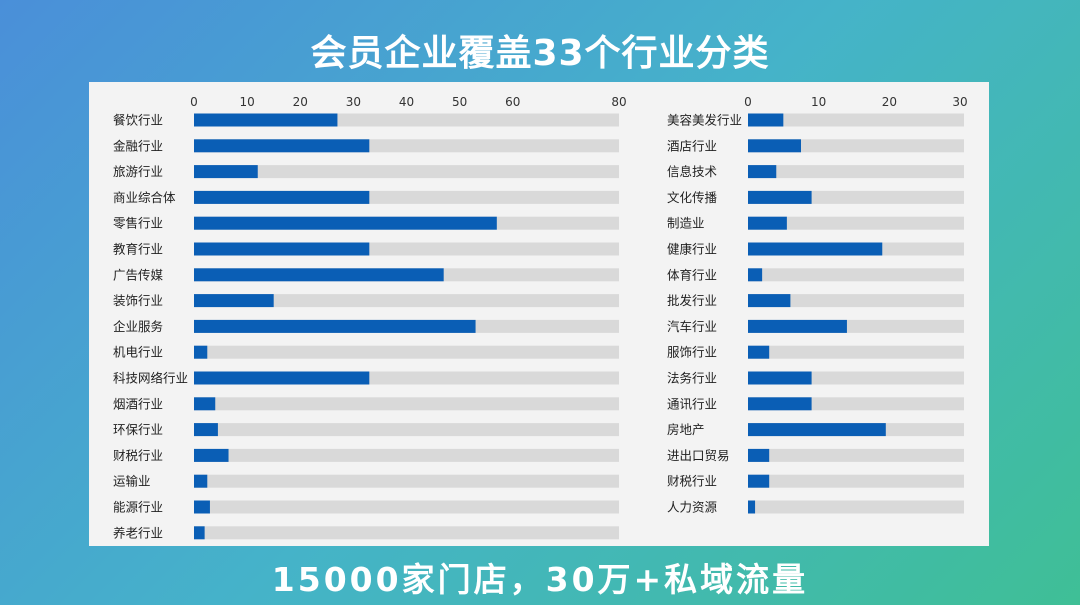 The image size is (1080, 605). I want to click on category-label: 环保行业, so click(138, 429).